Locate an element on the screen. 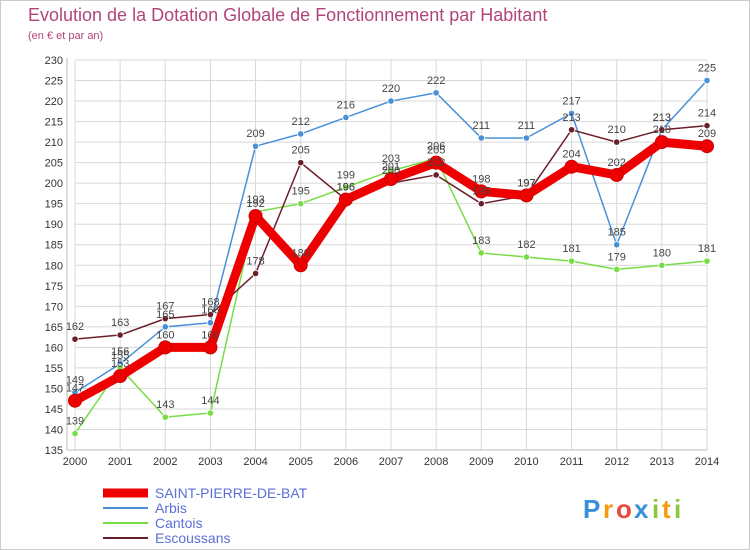 This screenshot has height=550, width=750. x-tick-label: 2002 is located at coordinates (165, 462).